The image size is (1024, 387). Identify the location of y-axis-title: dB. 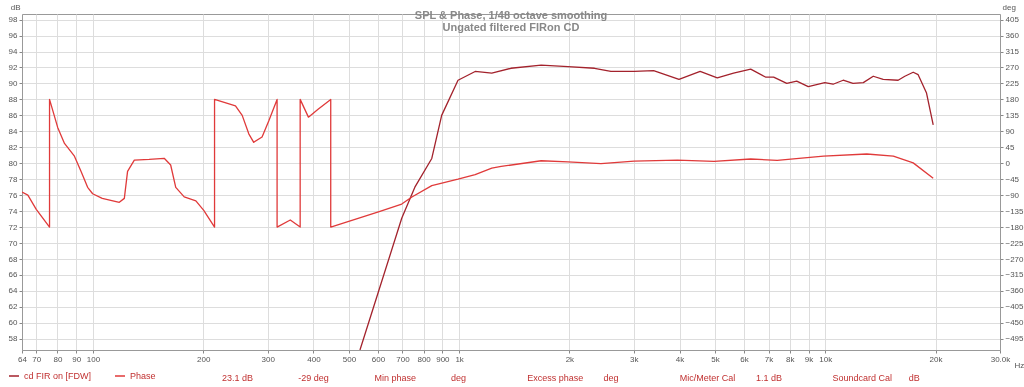
(15, 7).